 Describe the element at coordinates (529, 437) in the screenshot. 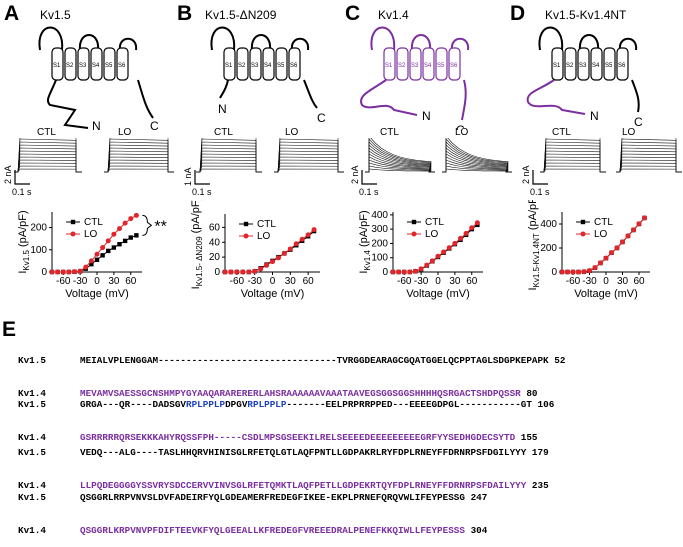

I see `seq-number: 155` at that location.